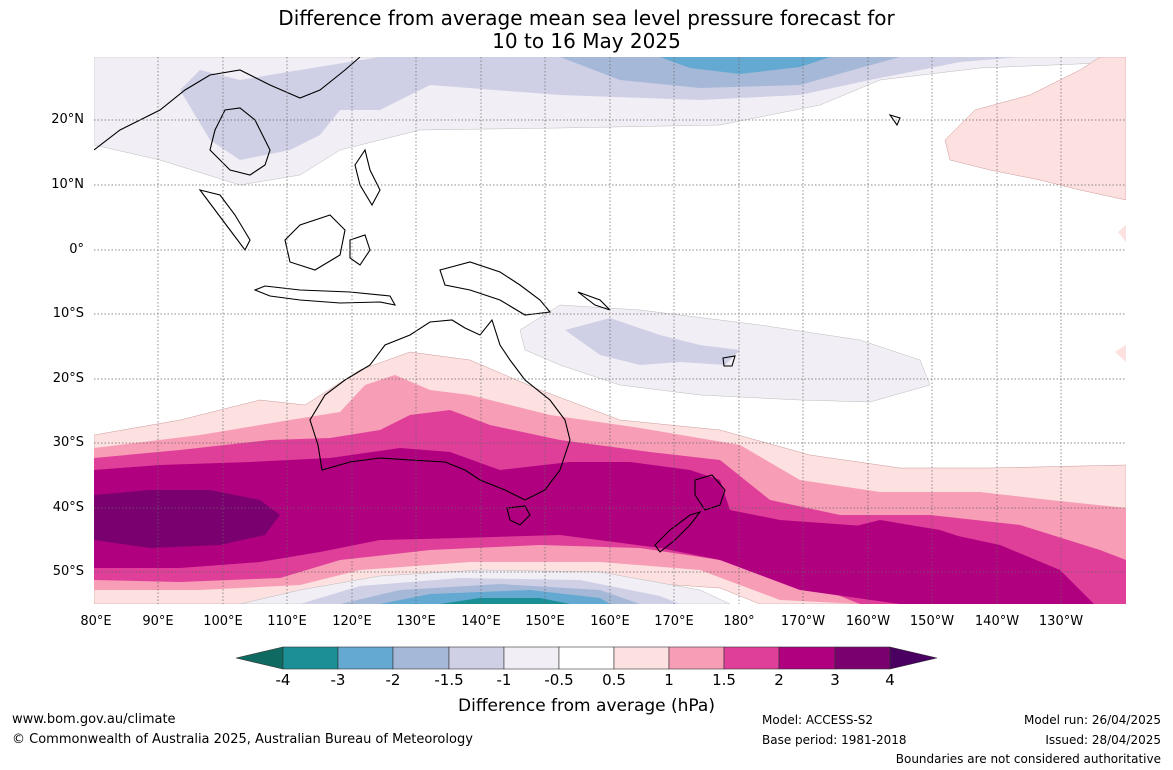 The image size is (1173, 770). What do you see at coordinates (68, 442) in the screenshot?
I see `lat-label-30s: 30°S` at bounding box center [68, 442].